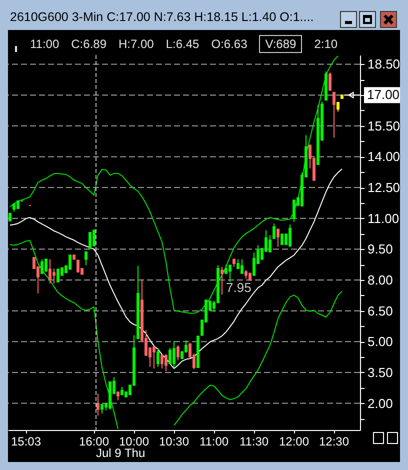 This screenshot has width=408, height=470. I want to click on text: 11:00, so click(45, 44).